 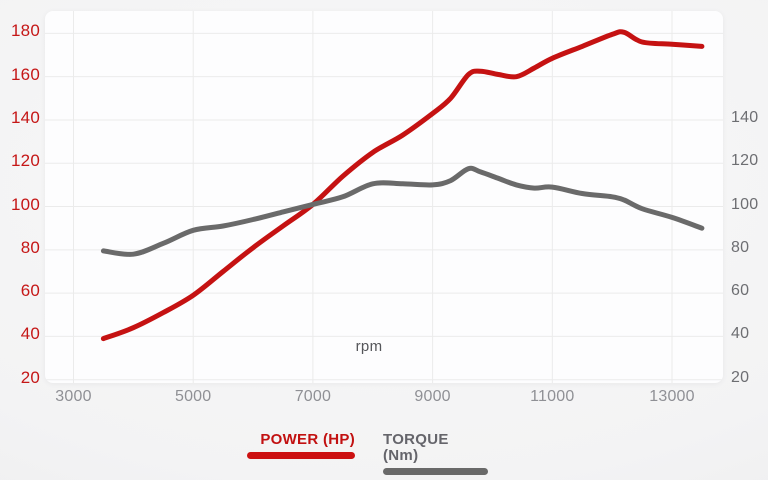 I want to click on y-axis-tick-left: 80, so click(x=30, y=247).